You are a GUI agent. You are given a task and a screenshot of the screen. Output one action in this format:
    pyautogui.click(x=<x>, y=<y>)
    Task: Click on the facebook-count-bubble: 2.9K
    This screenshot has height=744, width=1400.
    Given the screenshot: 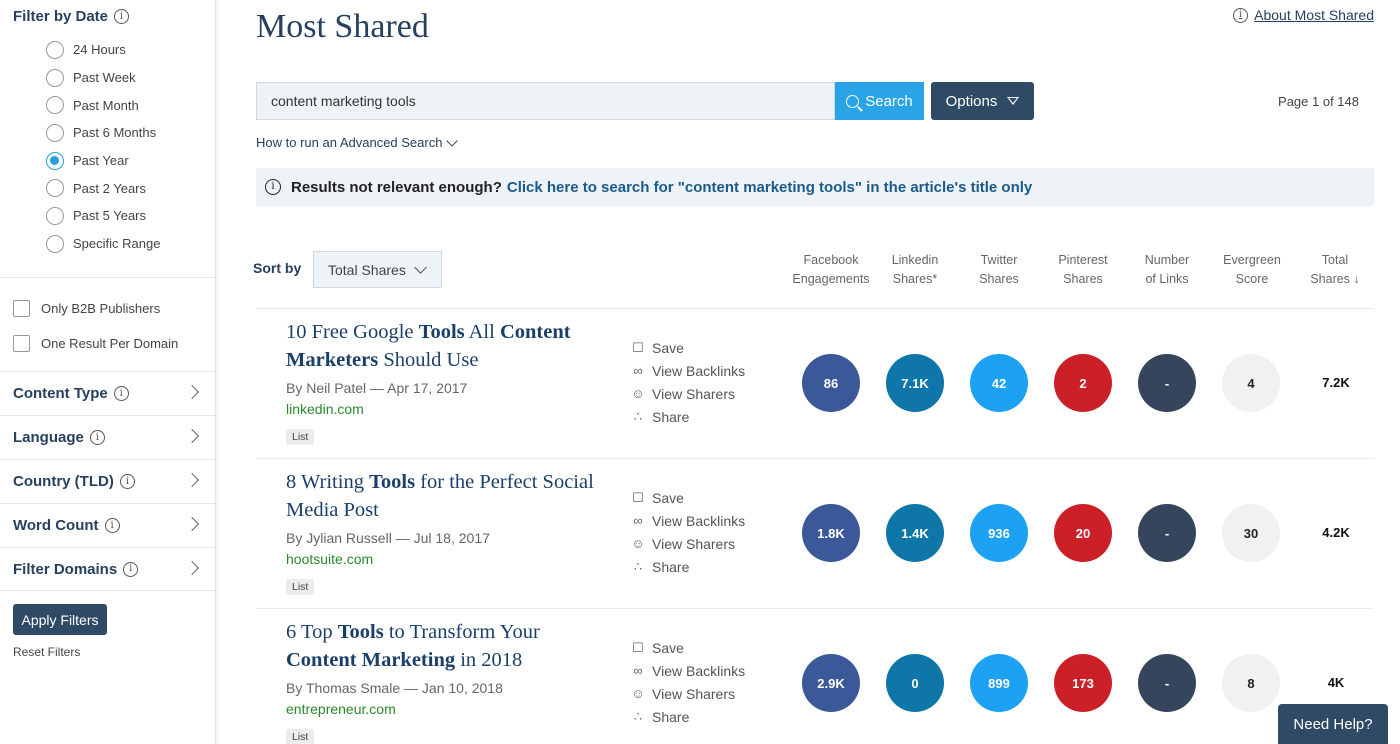 What is the action you would take?
    pyautogui.click(x=831, y=683)
    